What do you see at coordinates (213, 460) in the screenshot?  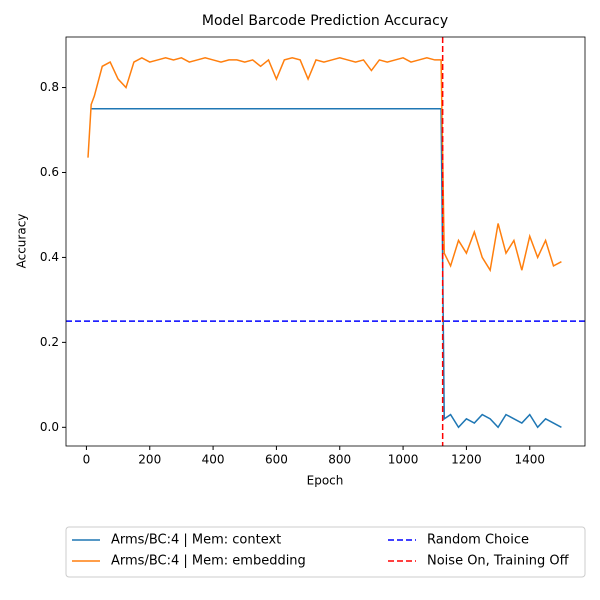 I see `x-tick-label: 400` at bounding box center [213, 460].